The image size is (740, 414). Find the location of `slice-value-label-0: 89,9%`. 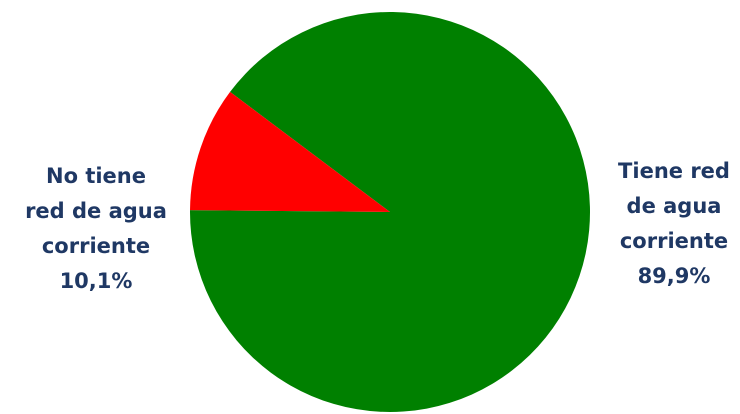

slice-value-label-0: 89,9% is located at coordinates (674, 276).